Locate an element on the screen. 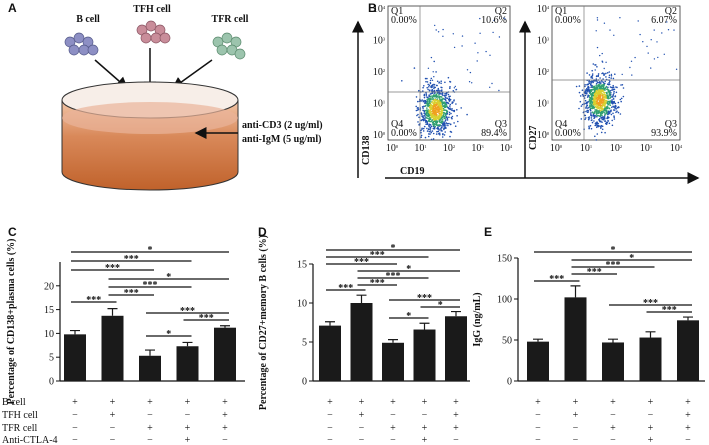  flow-y-tick: 10¹ is located at coordinates (543, 104).